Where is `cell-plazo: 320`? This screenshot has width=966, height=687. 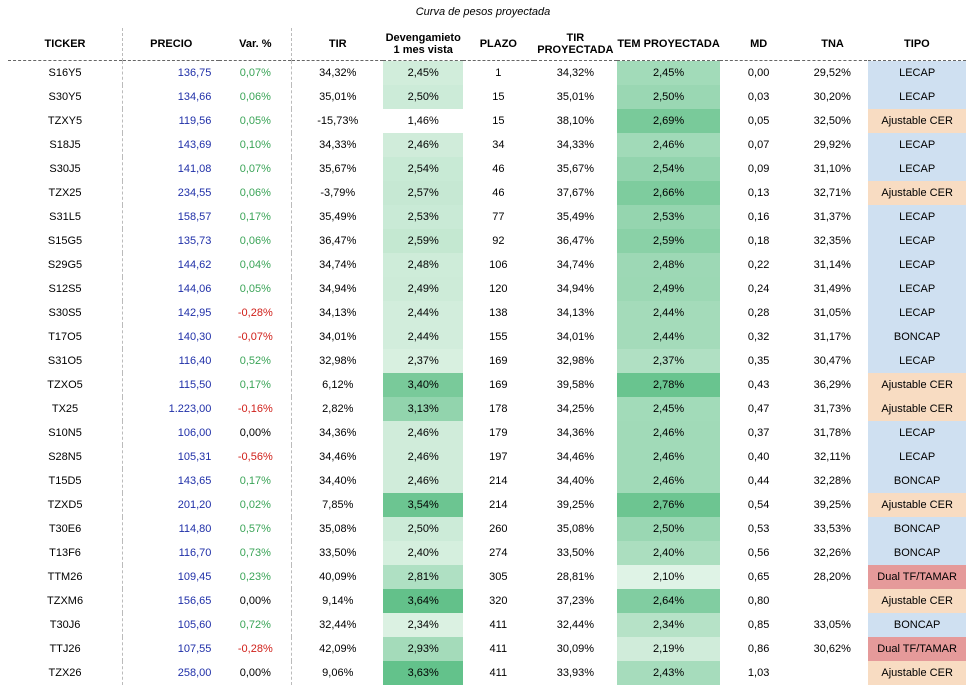 cell-plazo: 320 is located at coordinates (498, 601).